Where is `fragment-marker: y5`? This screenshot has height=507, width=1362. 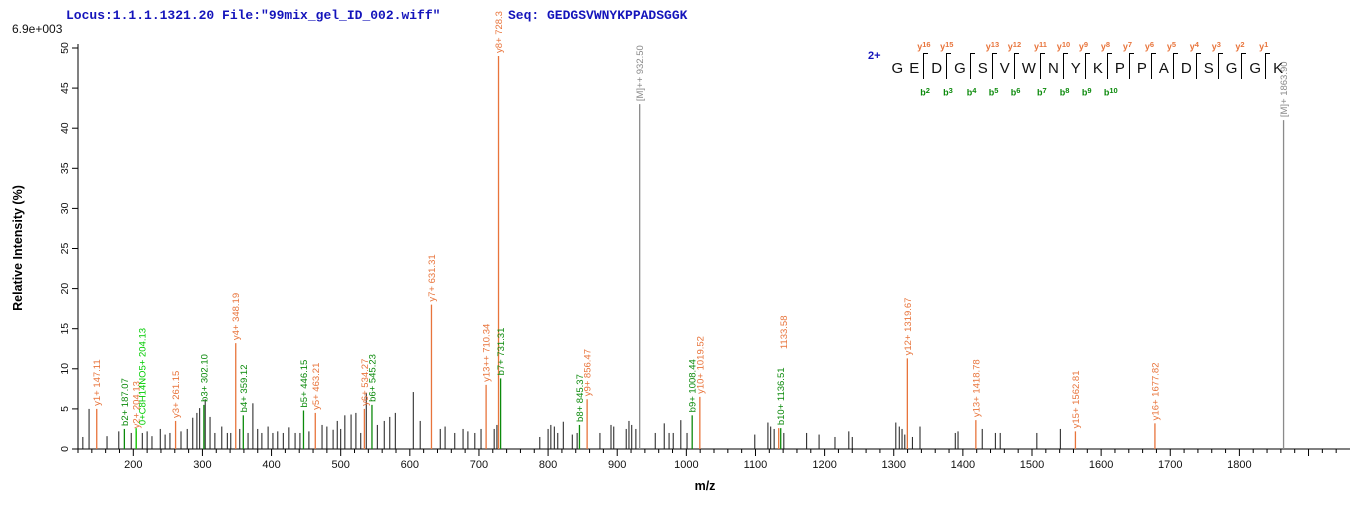
fragment-marker: y5 is located at coordinates (1172, 61).